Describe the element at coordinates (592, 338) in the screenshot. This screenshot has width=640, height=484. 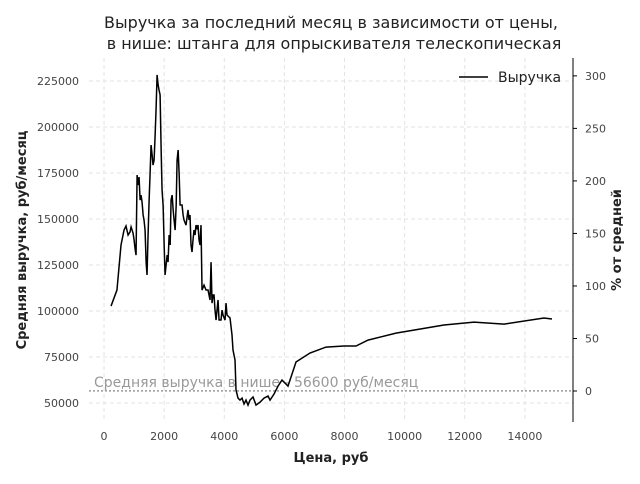
I see `y2-tick-label: 50` at that location.